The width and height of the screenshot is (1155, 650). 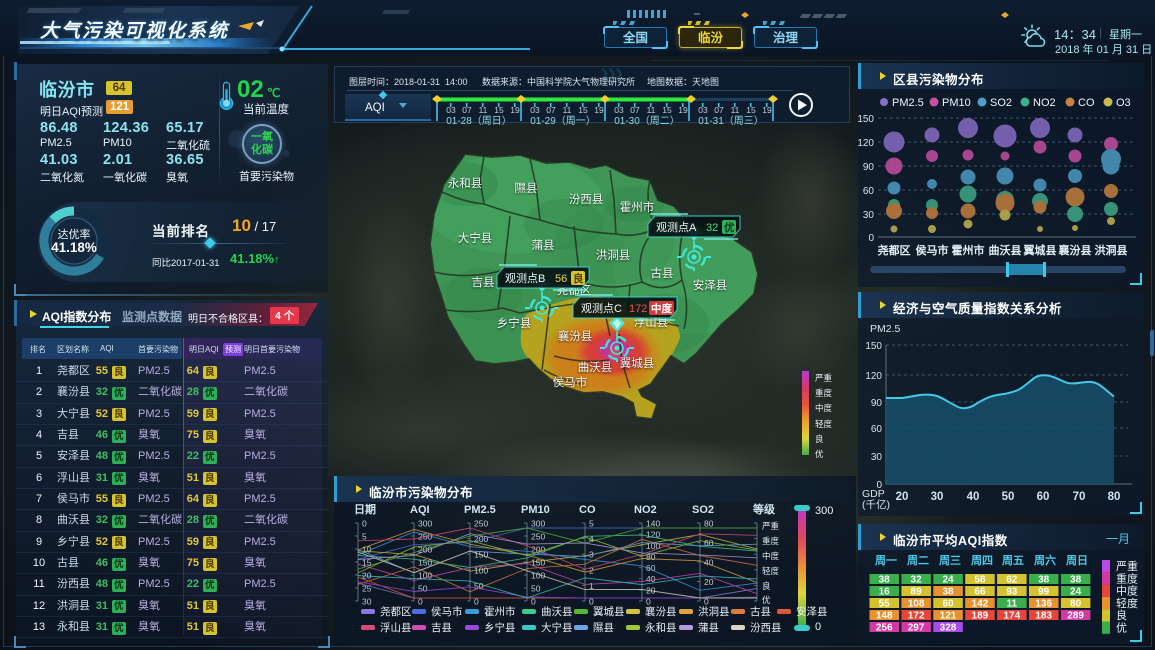 What do you see at coordinates (918, 560) in the screenshot?
I see `svg-text: 周二` at bounding box center [918, 560].